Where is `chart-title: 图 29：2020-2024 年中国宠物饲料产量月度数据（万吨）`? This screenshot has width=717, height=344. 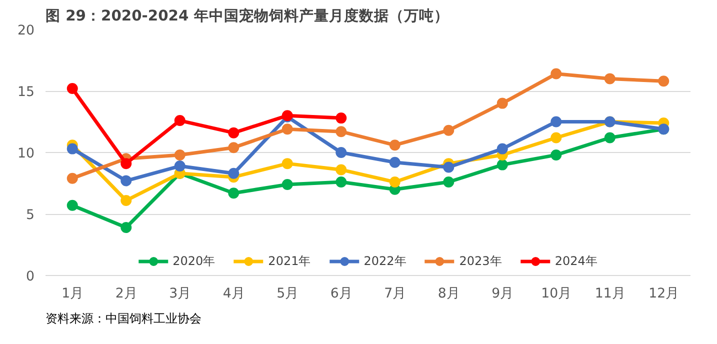 chart-title: 图 29：2020-2024 年中国宠物饲料产量月度数据（万吨） is located at coordinates (247, 15).